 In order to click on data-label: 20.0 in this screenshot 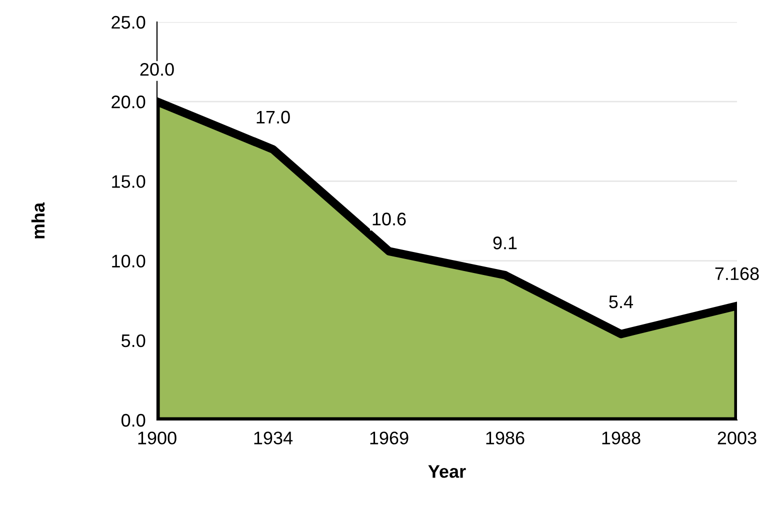, I will do `click(157, 69)`.